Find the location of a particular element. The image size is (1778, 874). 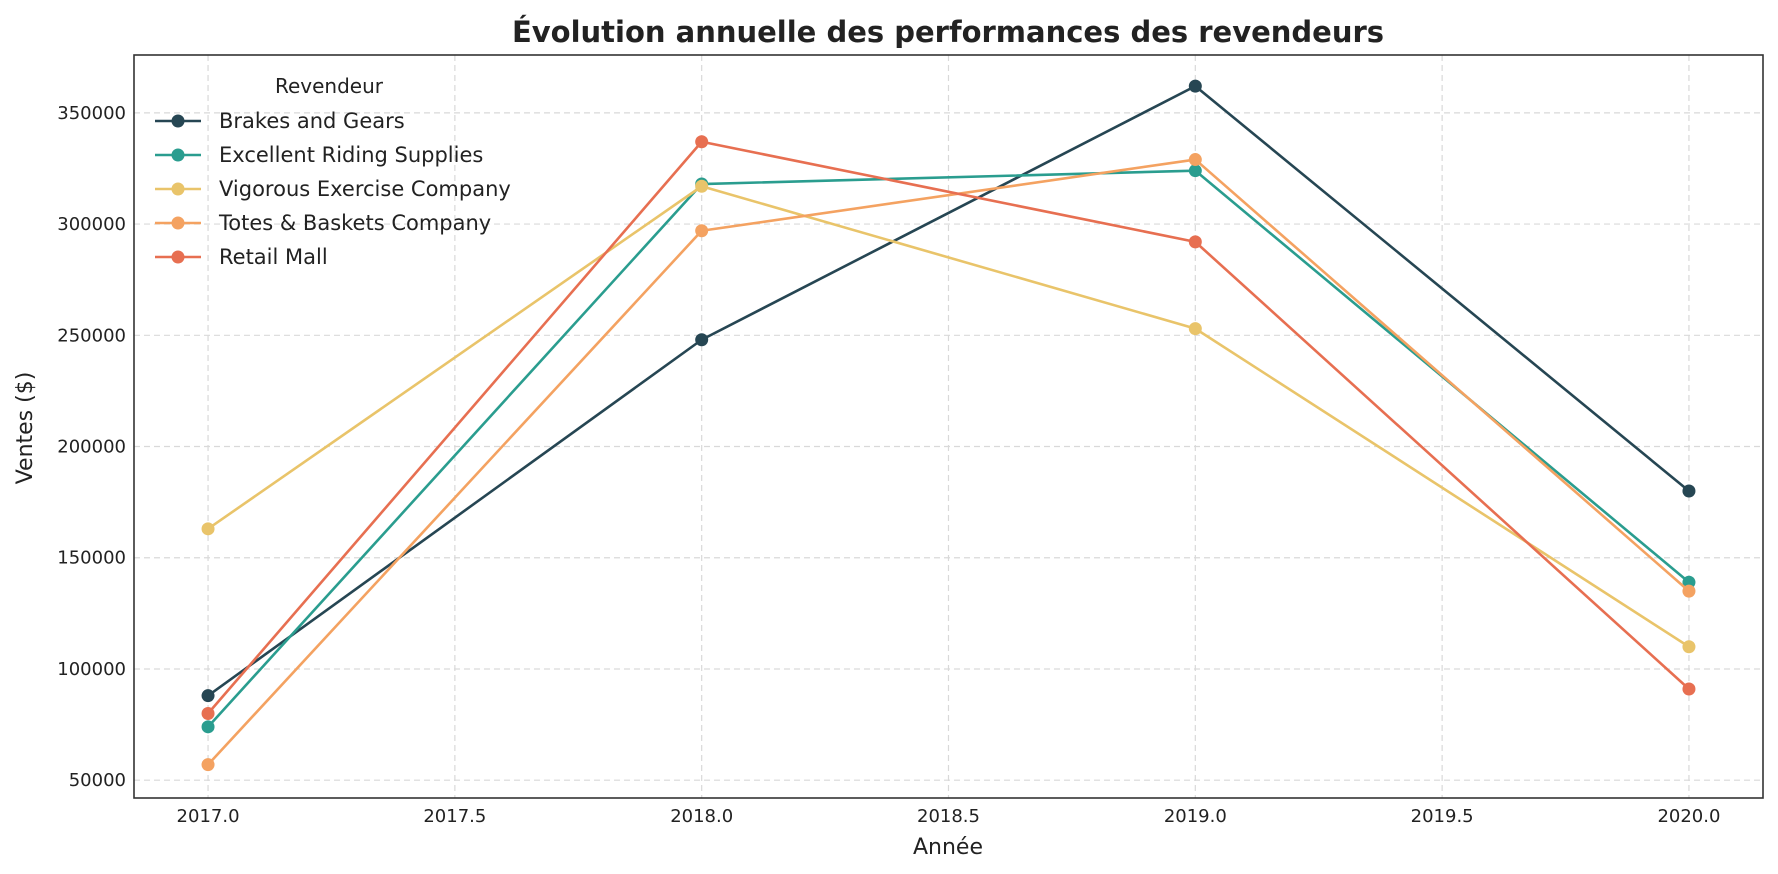

y-tick-label: 150000 is located at coordinates (91, 558).